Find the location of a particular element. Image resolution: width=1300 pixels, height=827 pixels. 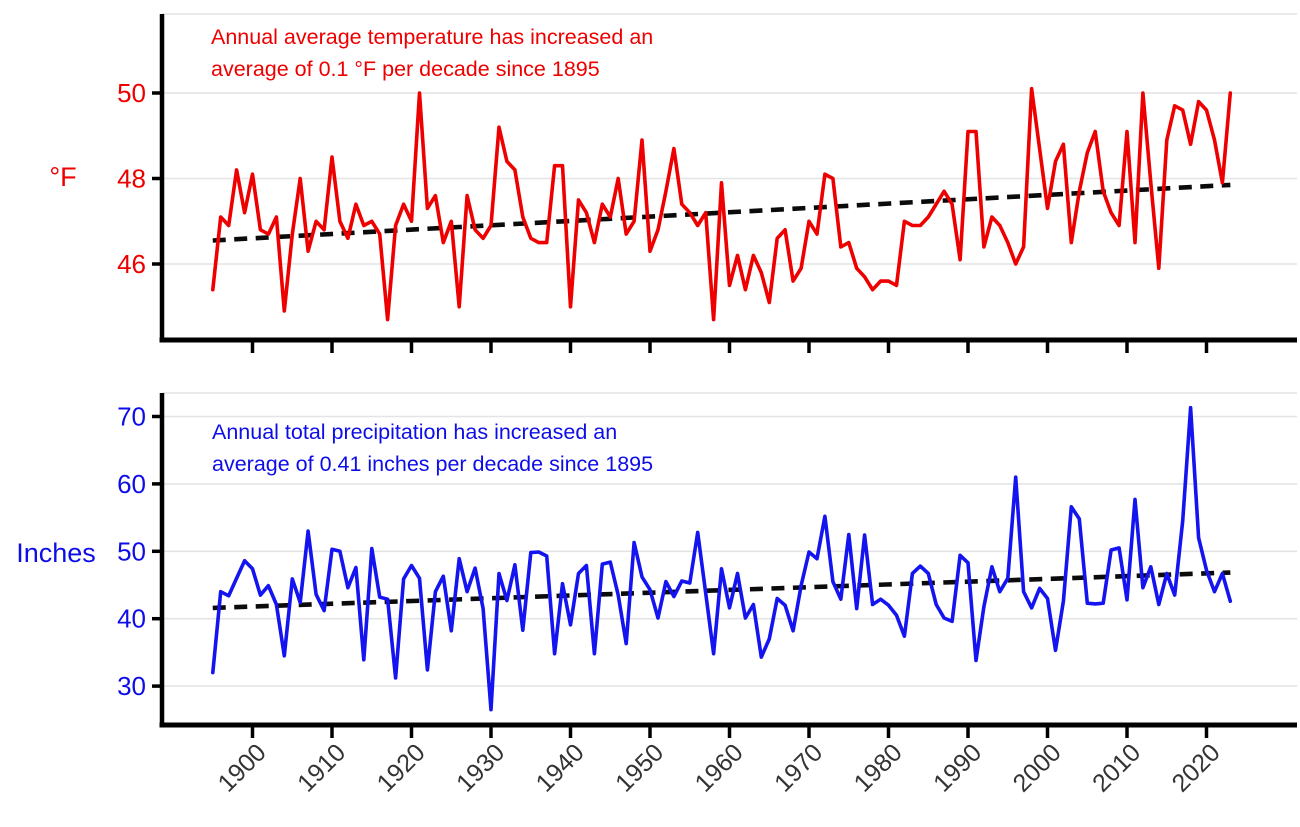

temperature-annotation-line2: average of 0.1 °F per decade since 1895 is located at coordinates (405, 69).